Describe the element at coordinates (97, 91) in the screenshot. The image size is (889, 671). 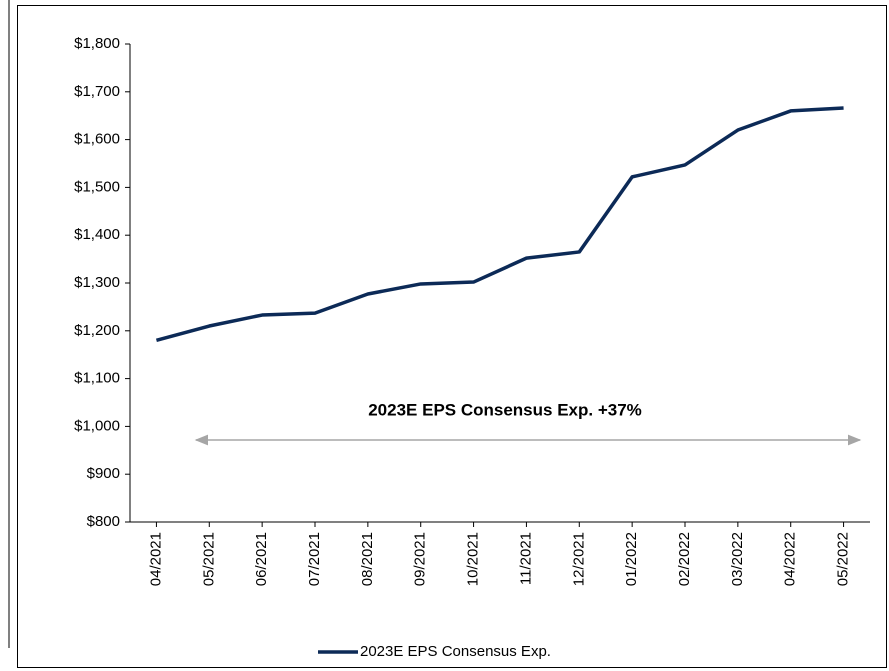
I see `y-tick-label: $1,700` at that location.